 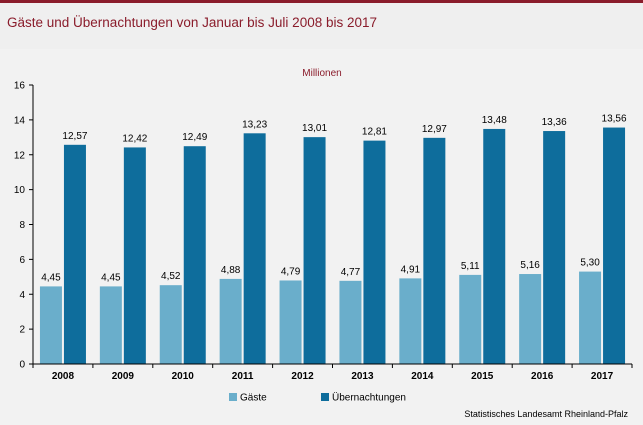 I want to click on data-label-gaeste: 5,16, so click(x=530, y=265).